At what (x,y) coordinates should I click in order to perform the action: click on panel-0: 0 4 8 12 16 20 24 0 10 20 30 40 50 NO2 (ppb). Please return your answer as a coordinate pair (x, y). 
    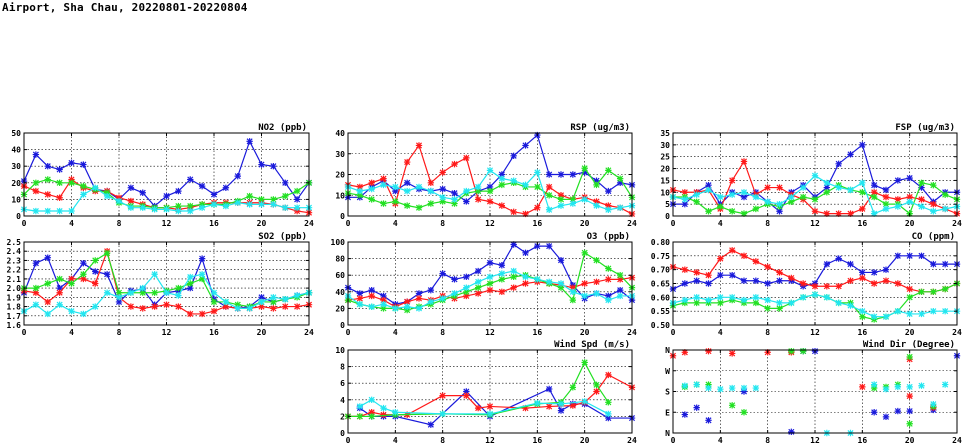
    Looking at the image, I should click on (162, 175).